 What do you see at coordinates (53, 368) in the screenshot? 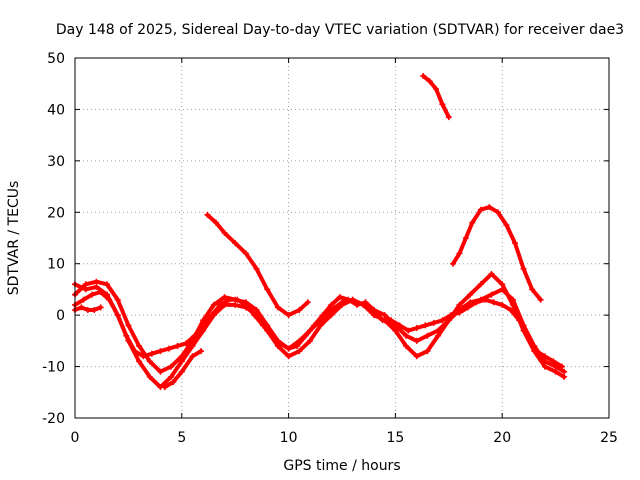
I see `y-tick-label: -10` at bounding box center [53, 368].